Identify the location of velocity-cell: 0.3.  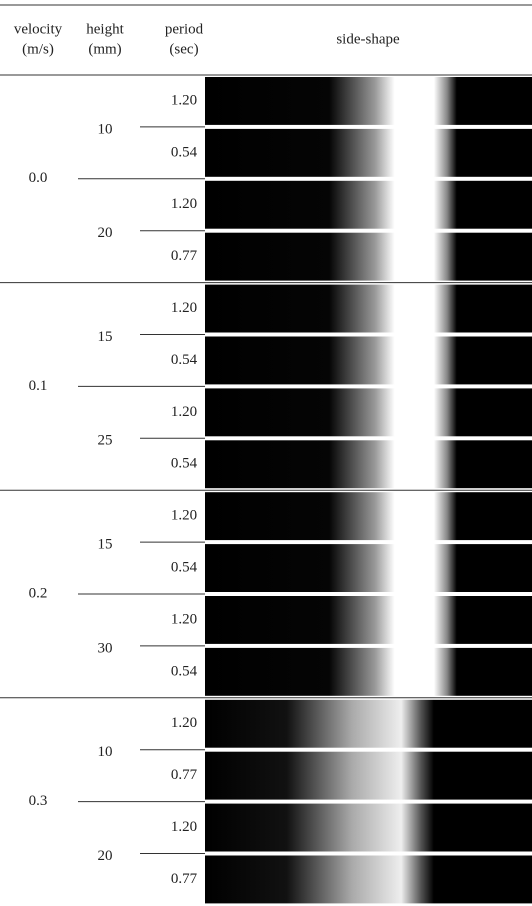
(38, 801).